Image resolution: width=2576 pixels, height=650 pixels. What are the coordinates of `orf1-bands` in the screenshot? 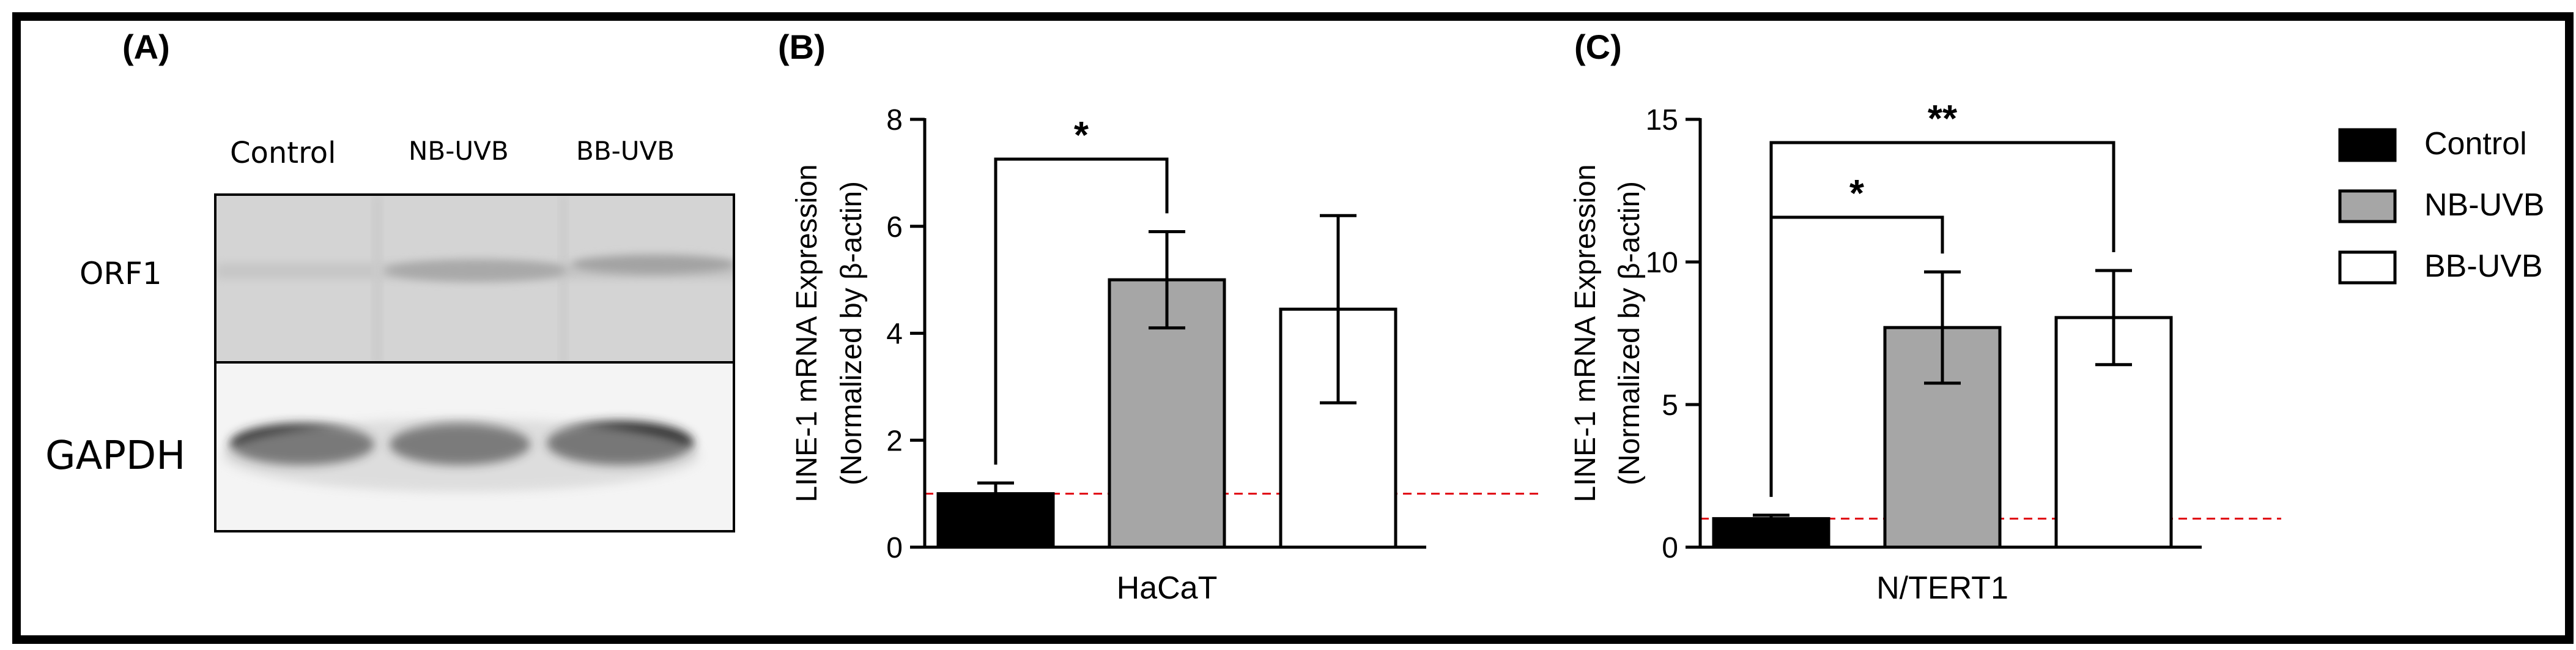 It's located at (475, 278).